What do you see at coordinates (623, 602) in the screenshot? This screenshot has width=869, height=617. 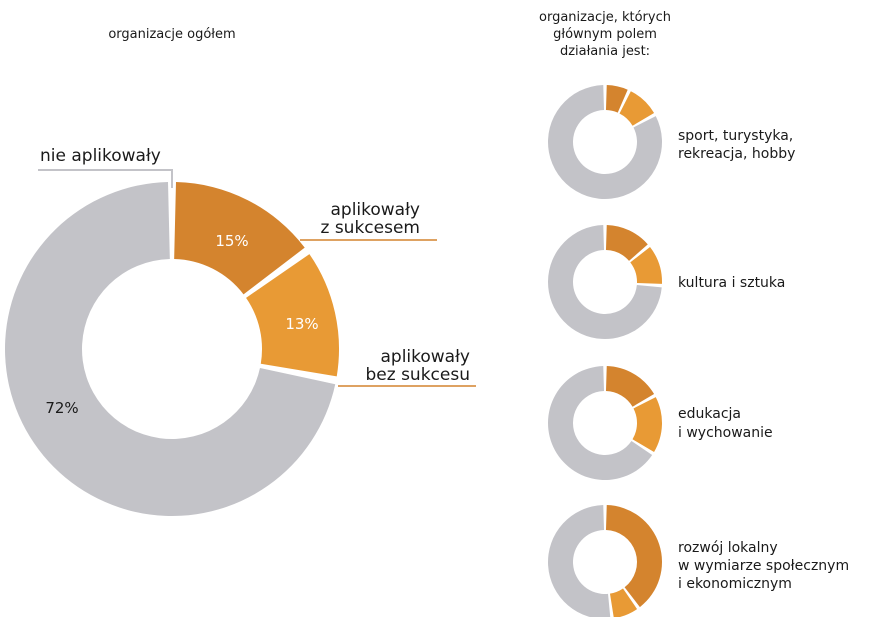 I see `small-local-slice-no-success` at bounding box center [623, 602].